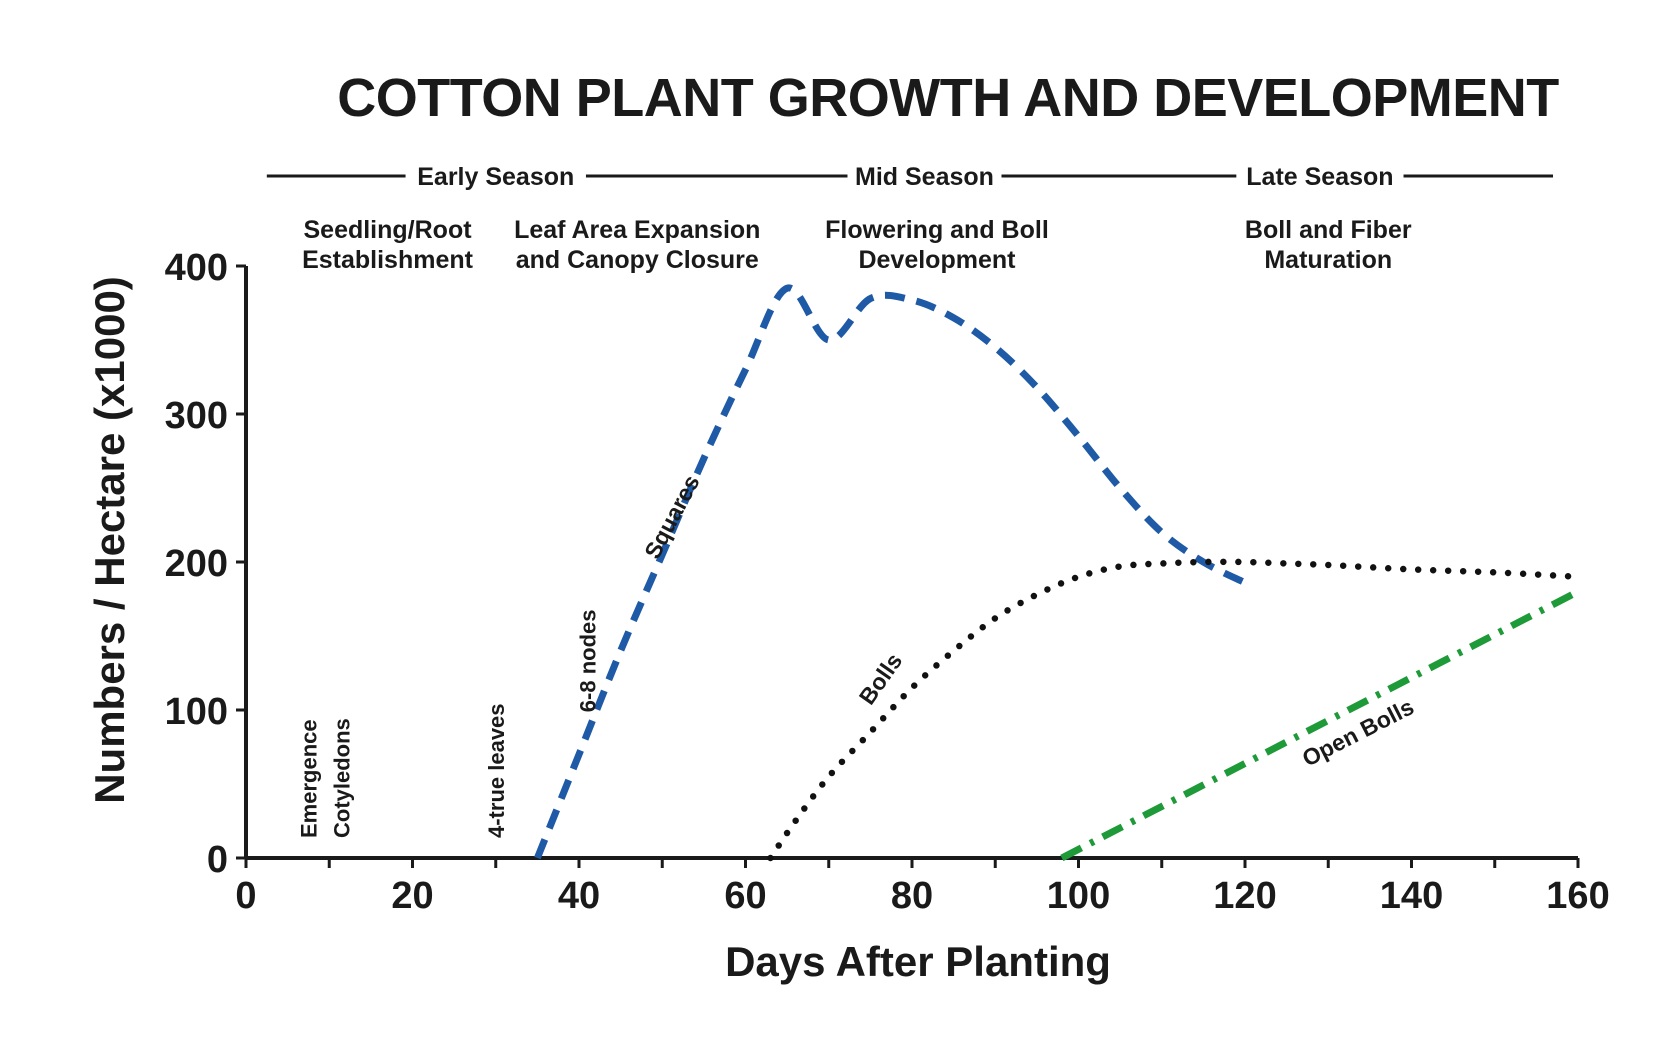  Describe the element at coordinates (937, 260) in the screenshot. I see `phase-label-line: Development` at that location.